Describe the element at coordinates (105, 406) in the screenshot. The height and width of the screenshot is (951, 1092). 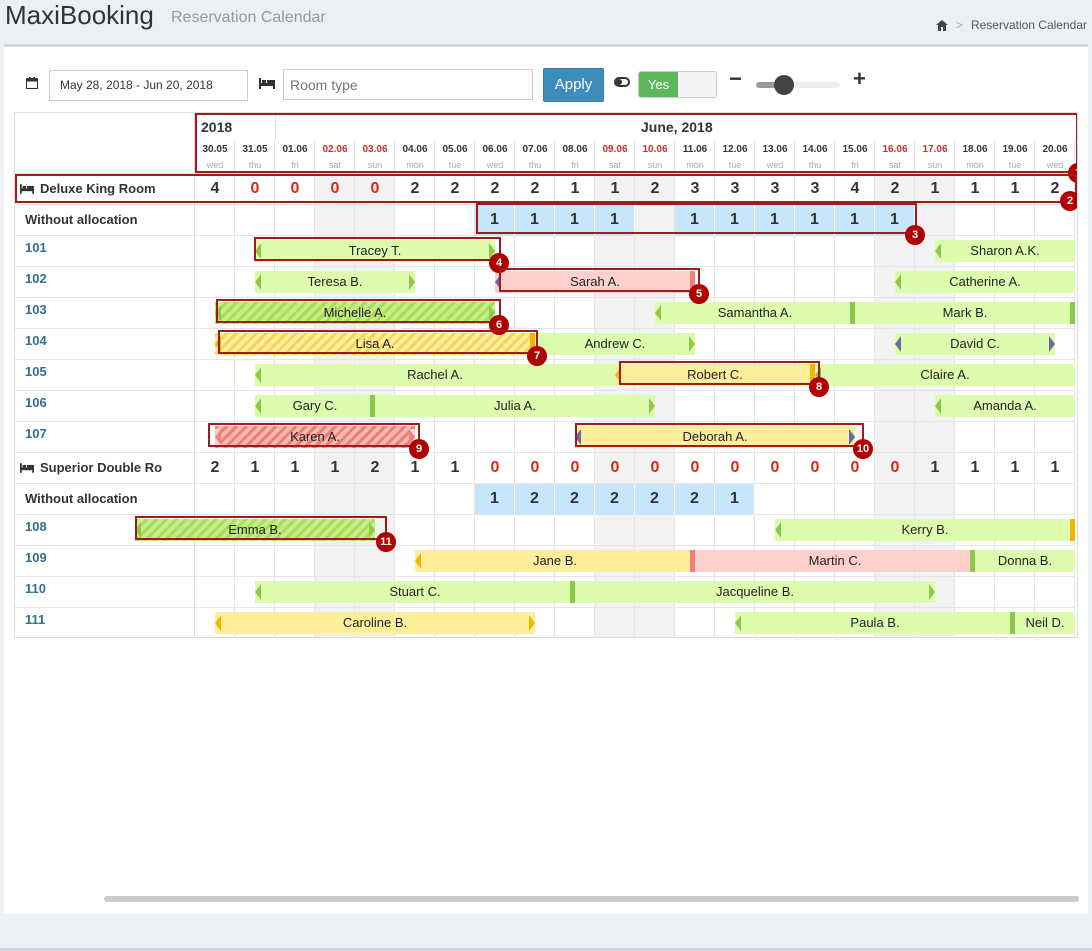
I see `room-number: 106` at that location.